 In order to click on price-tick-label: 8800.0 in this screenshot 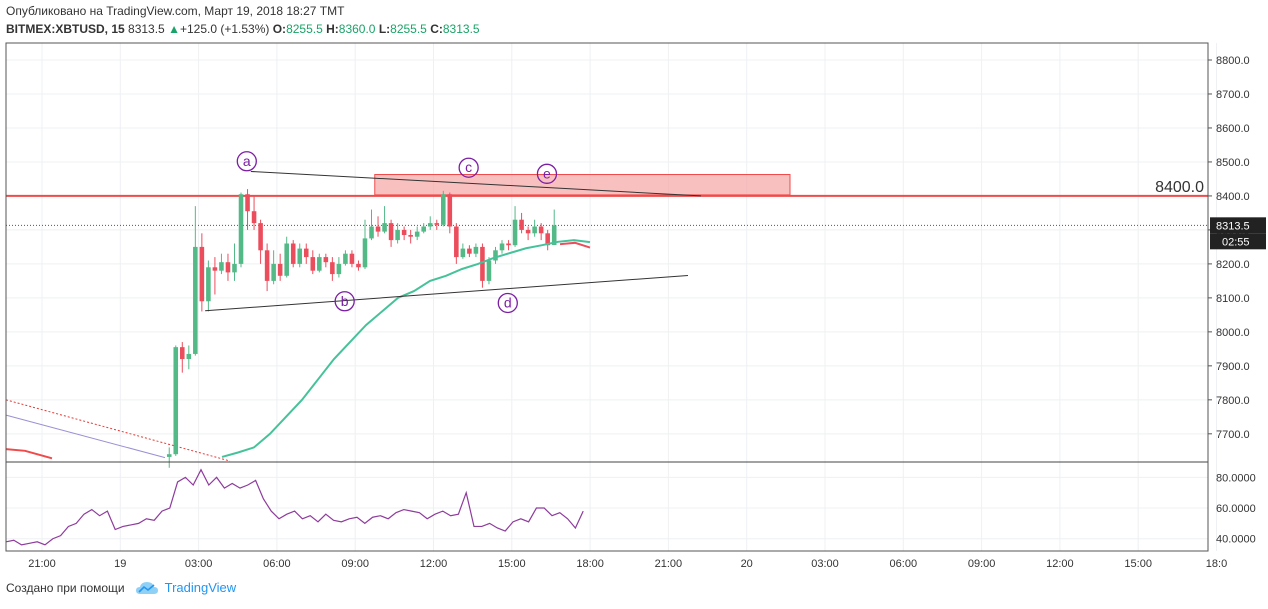, I will do `click(1233, 61)`.